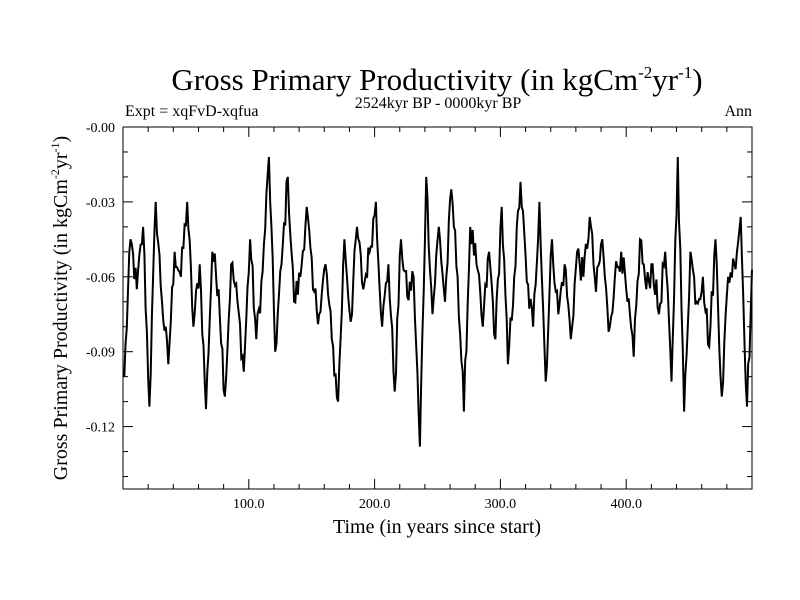 This screenshot has height=600, width=800. What do you see at coordinates (685, 72) in the screenshot?
I see `title-sup-2: -1` at bounding box center [685, 72].